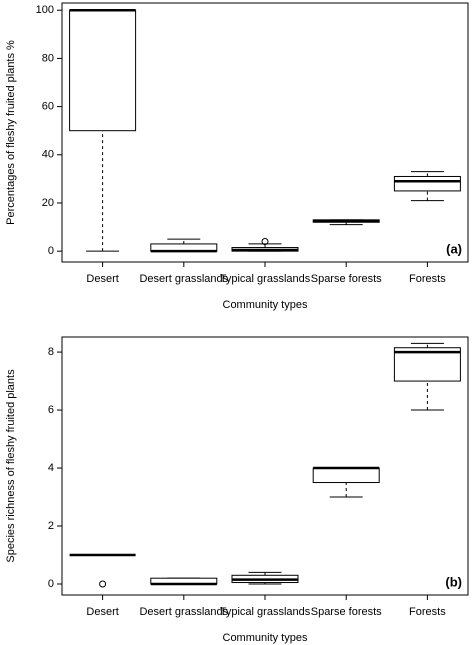 This screenshot has height=645, width=474. Describe the element at coordinates (48, 155) in the screenshot. I see `y-tick-label: 40` at that location.